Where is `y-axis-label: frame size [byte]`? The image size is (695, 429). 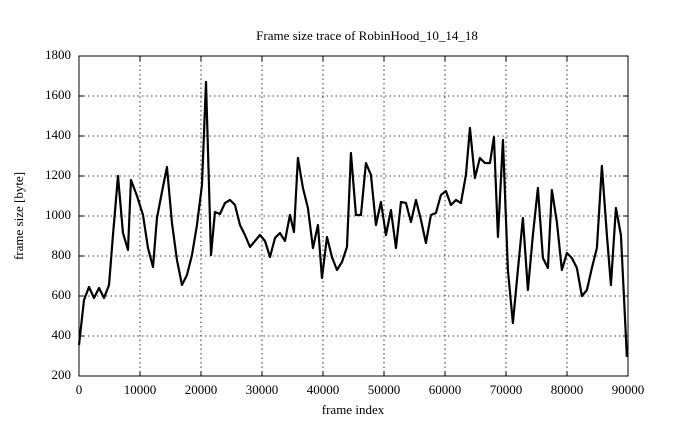
y-axis-label: frame size [byte] is located at coordinates (18, 216).